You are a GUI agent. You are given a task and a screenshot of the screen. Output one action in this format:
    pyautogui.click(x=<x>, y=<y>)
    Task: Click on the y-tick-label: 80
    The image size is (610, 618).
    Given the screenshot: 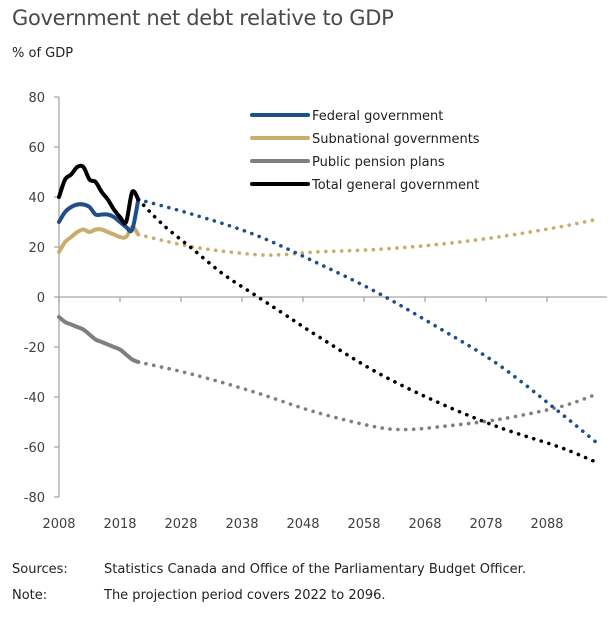 What is the action you would take?
    pyautogui.click(x=36, y=98)
    